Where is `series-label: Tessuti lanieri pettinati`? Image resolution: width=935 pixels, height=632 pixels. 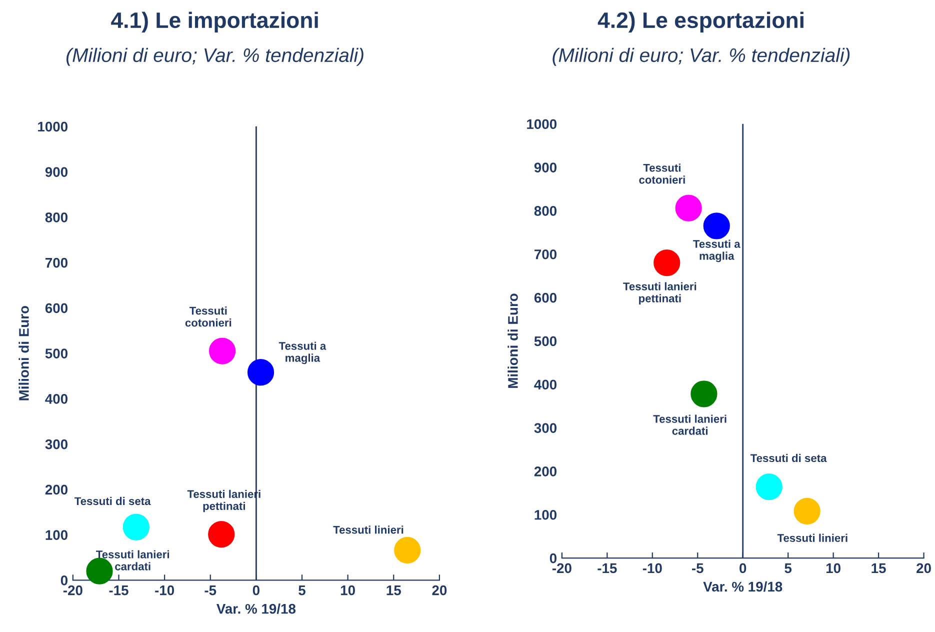 series-label: Tessuti lanieri pettinati is located at coordinates (659, 293).